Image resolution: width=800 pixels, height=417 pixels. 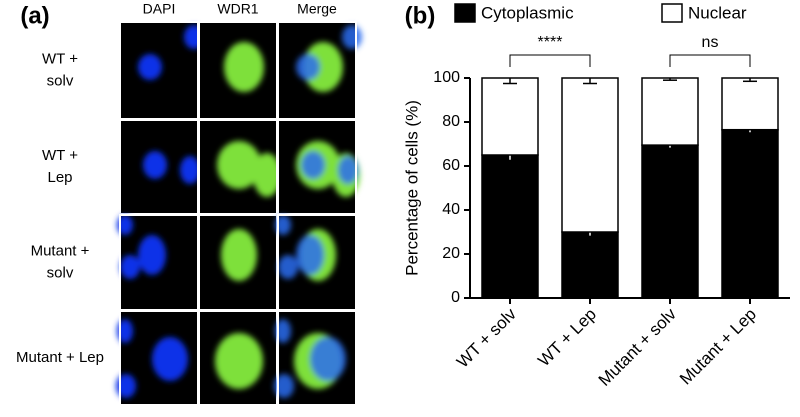 What do you see at coordinates (455, 297) in the screenshot?
I see `y-tick-label: 0` at bounding box center [455, 297].